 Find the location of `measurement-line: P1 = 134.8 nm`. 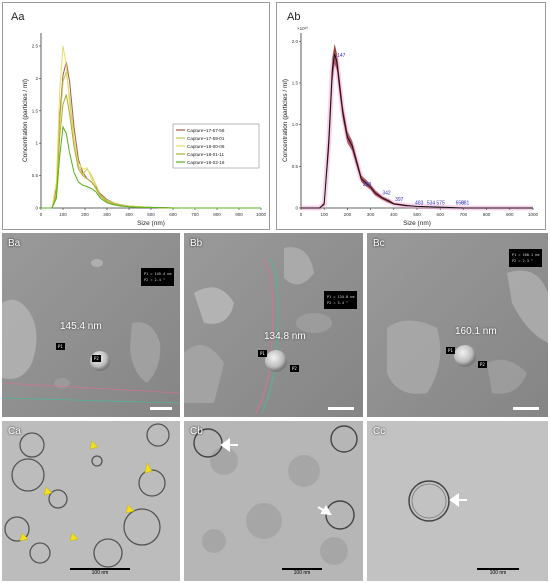

measurement-line: P1 = 134.8 nm is located at coordinates (341, 297).